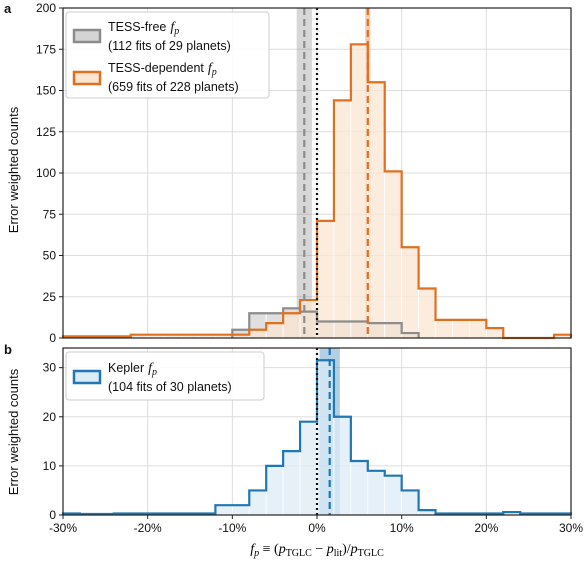  I want to click on xtick-label: 10%, so click(402, 528).